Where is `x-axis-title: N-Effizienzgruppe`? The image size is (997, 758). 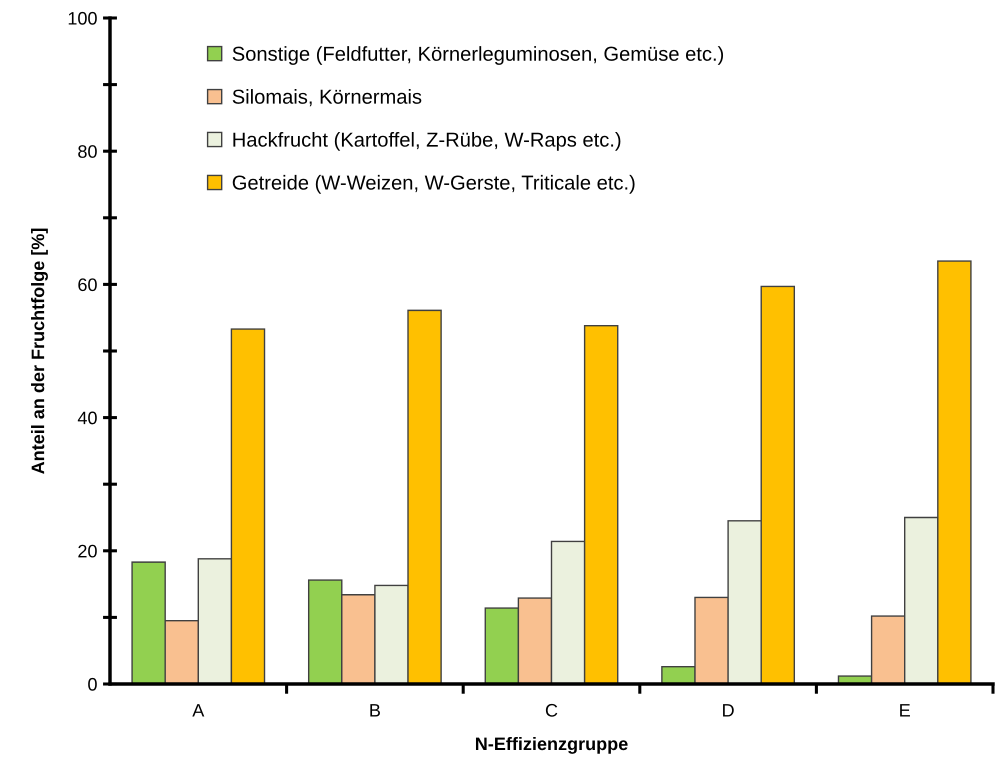 x-axis-title: N-Effizienzgruppe is located at coordinates (552, 745).